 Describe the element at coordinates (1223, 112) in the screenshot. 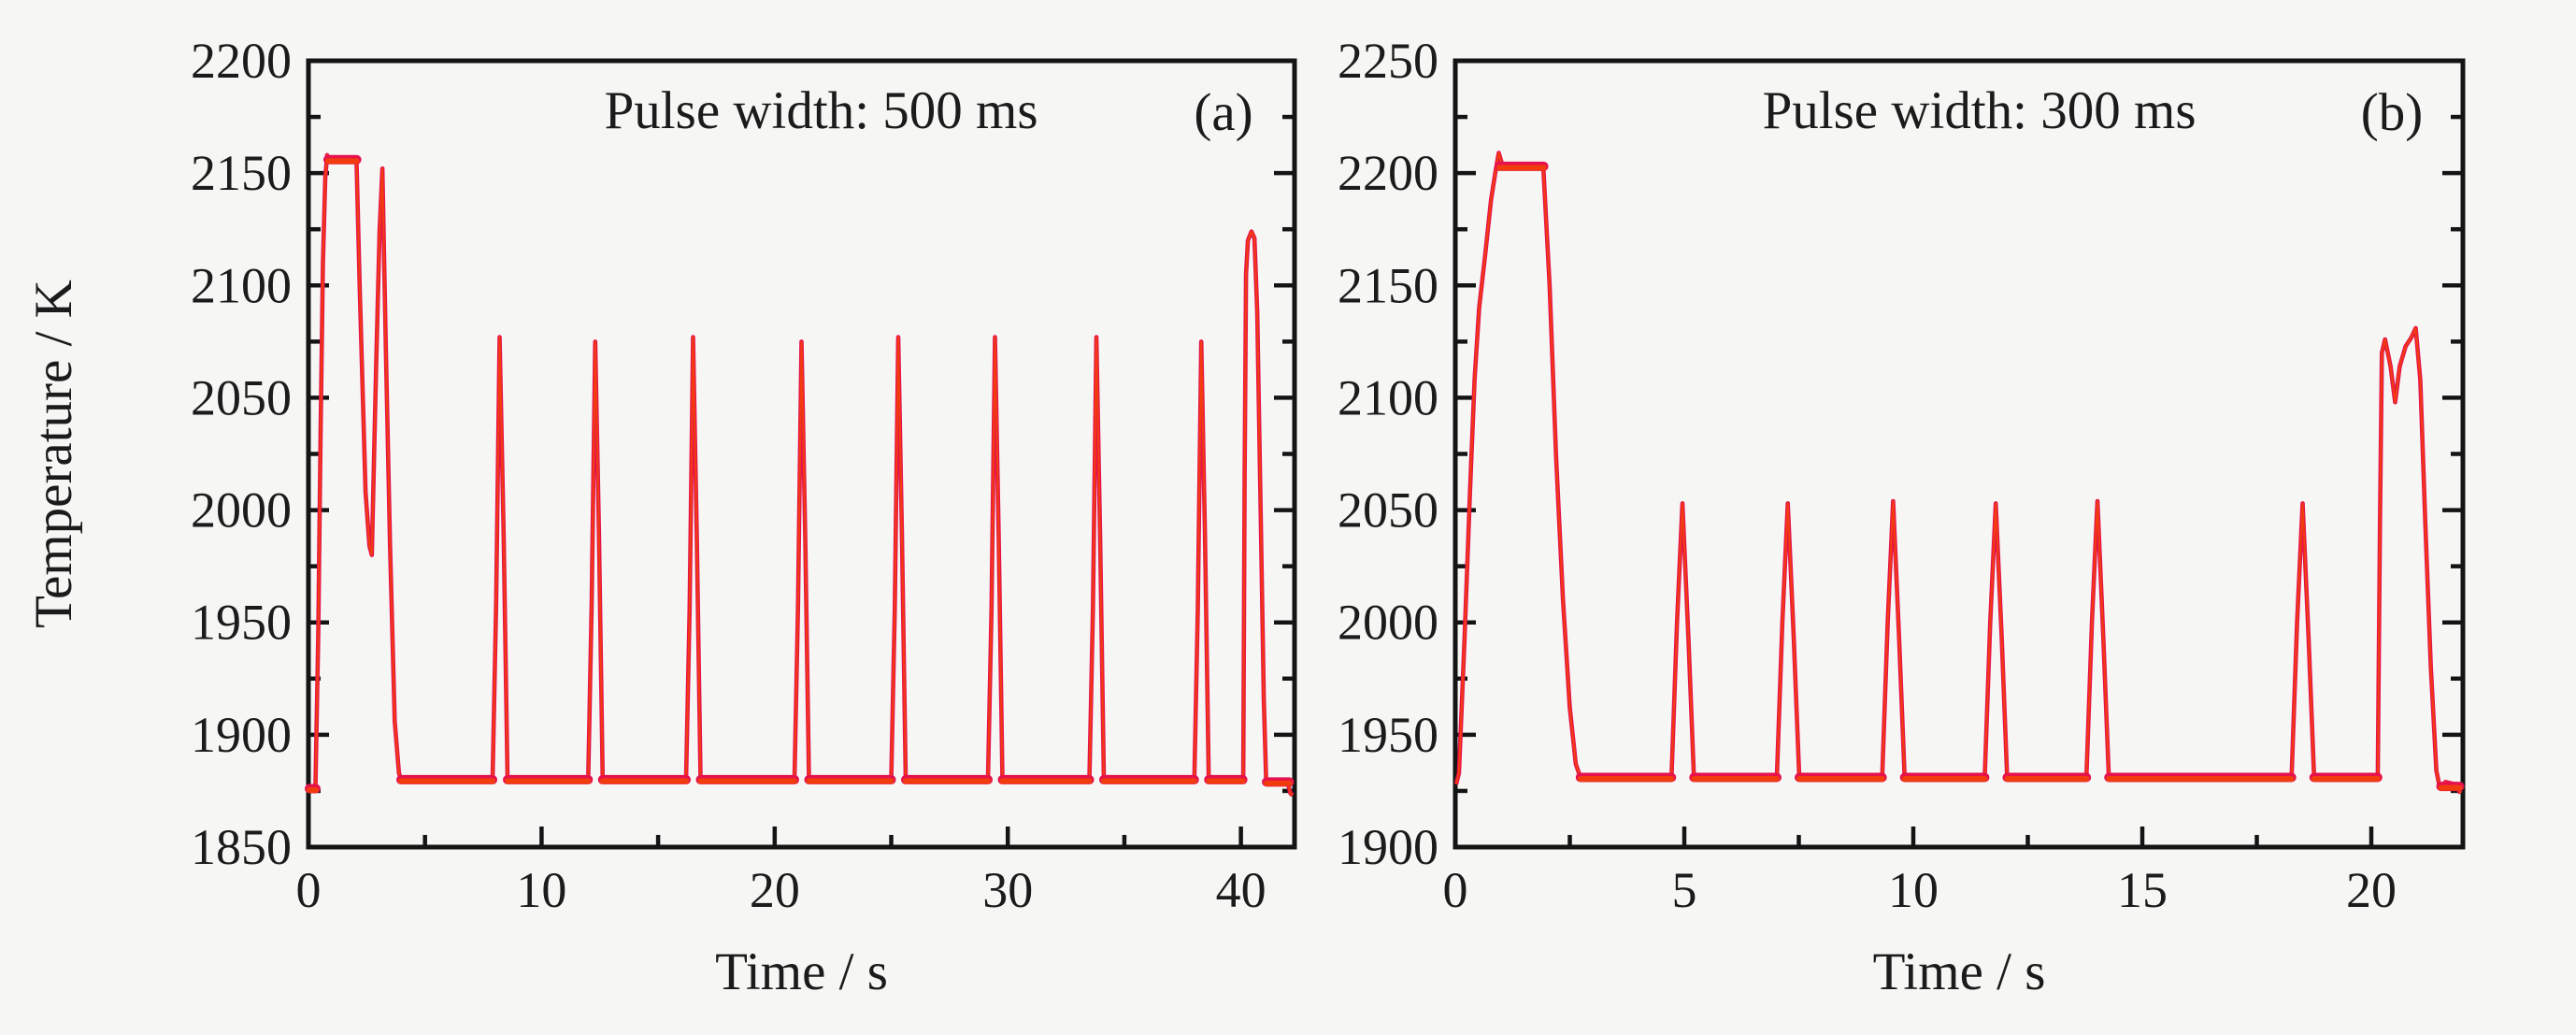

I see `panel-letter-a: (a)` at that location.